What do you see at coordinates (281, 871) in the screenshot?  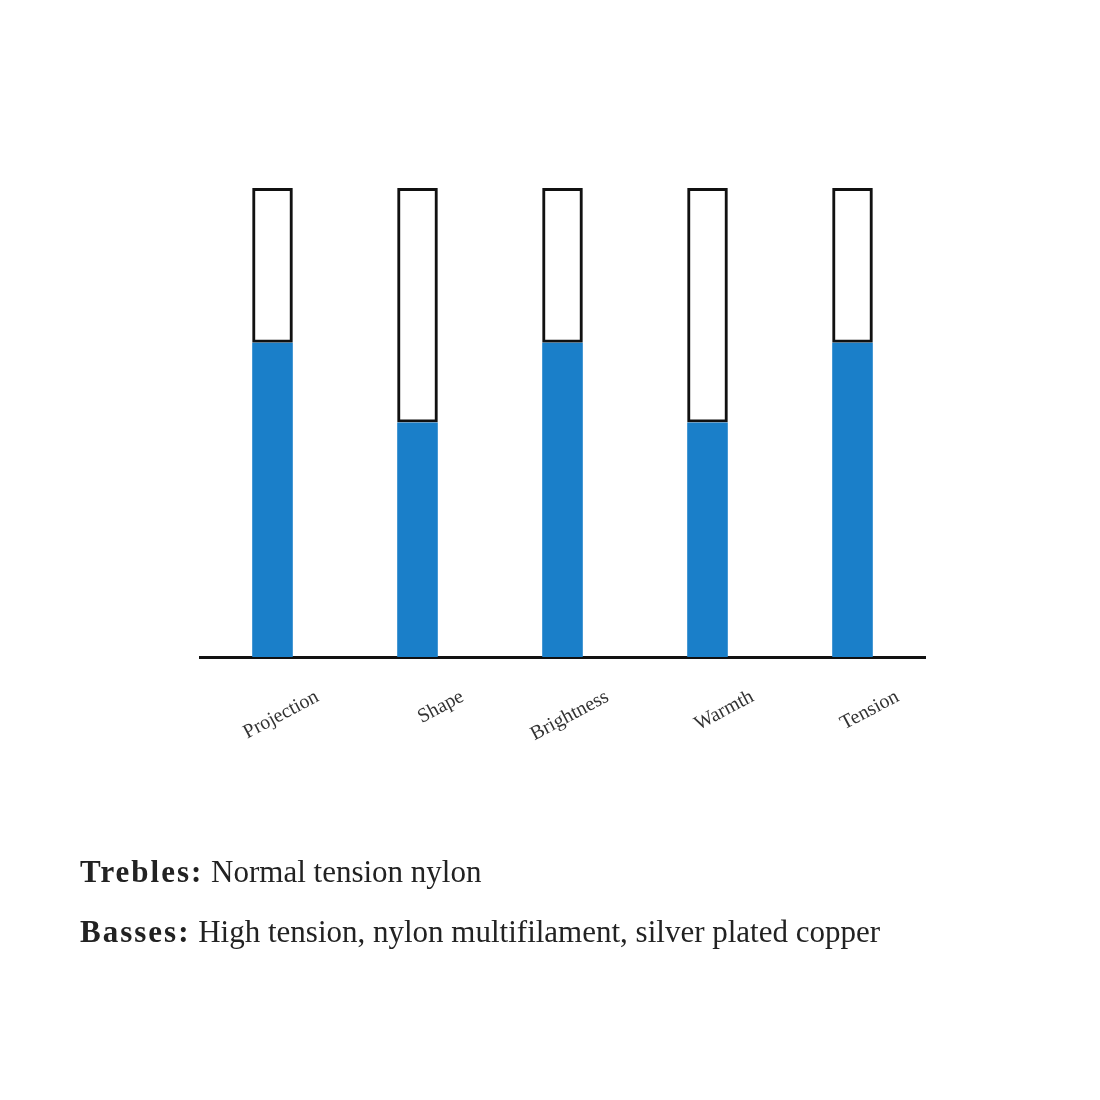 I see `text: Trebles: Normal tension nylon` at bounding box center [281, 871].